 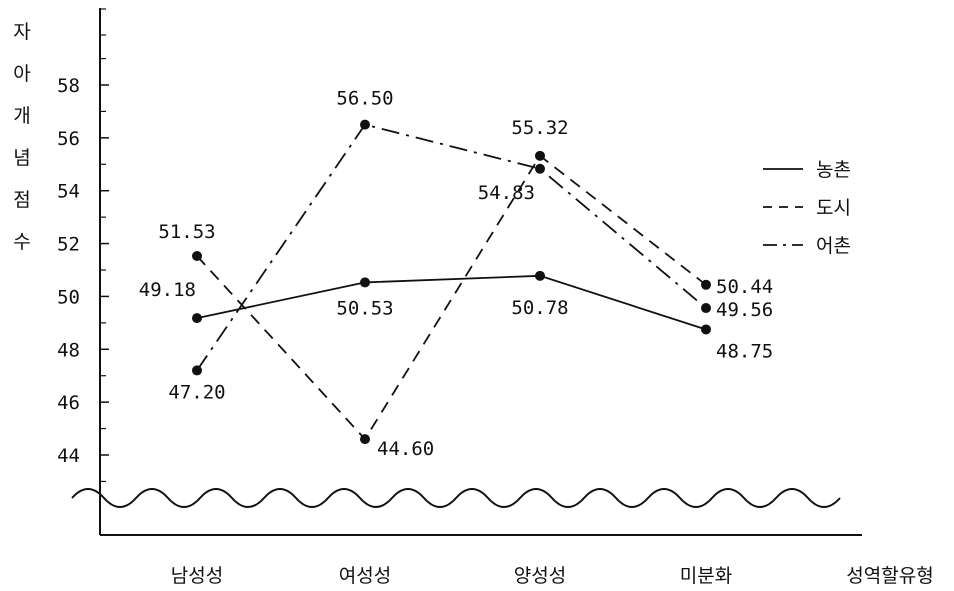 What do you see at coordinates (744, 287) in the screenshot?
I see `data-label-도시-3: 50.44` at bounding box center [744, 287].